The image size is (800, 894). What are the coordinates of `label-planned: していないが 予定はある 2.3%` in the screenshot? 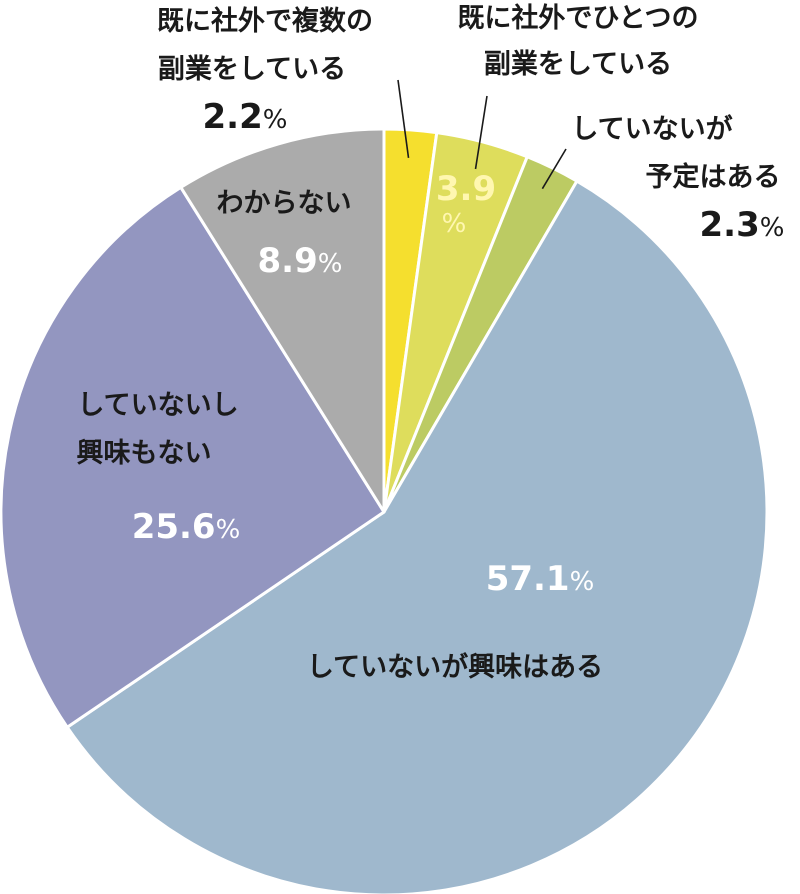 It's located at (677, 179).